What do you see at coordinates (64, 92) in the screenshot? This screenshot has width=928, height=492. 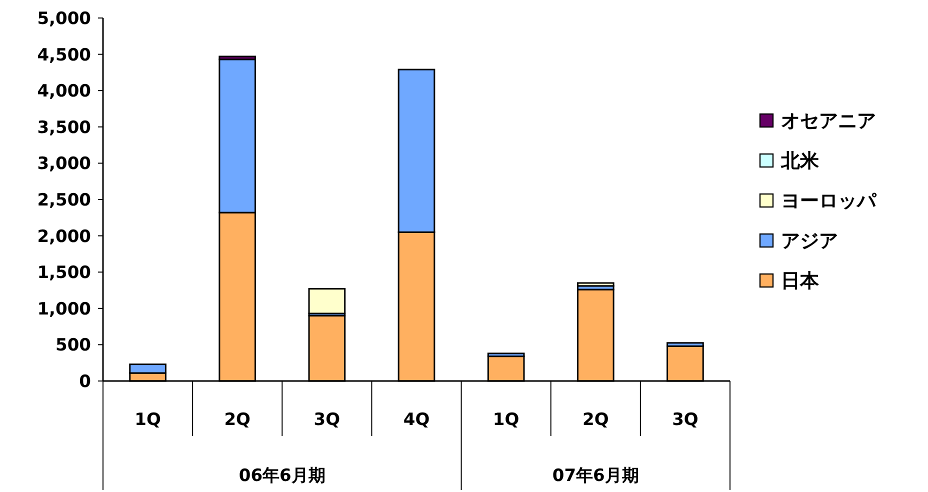 I see `y-tick-label: 4,000` at bounding box center [64, 92].